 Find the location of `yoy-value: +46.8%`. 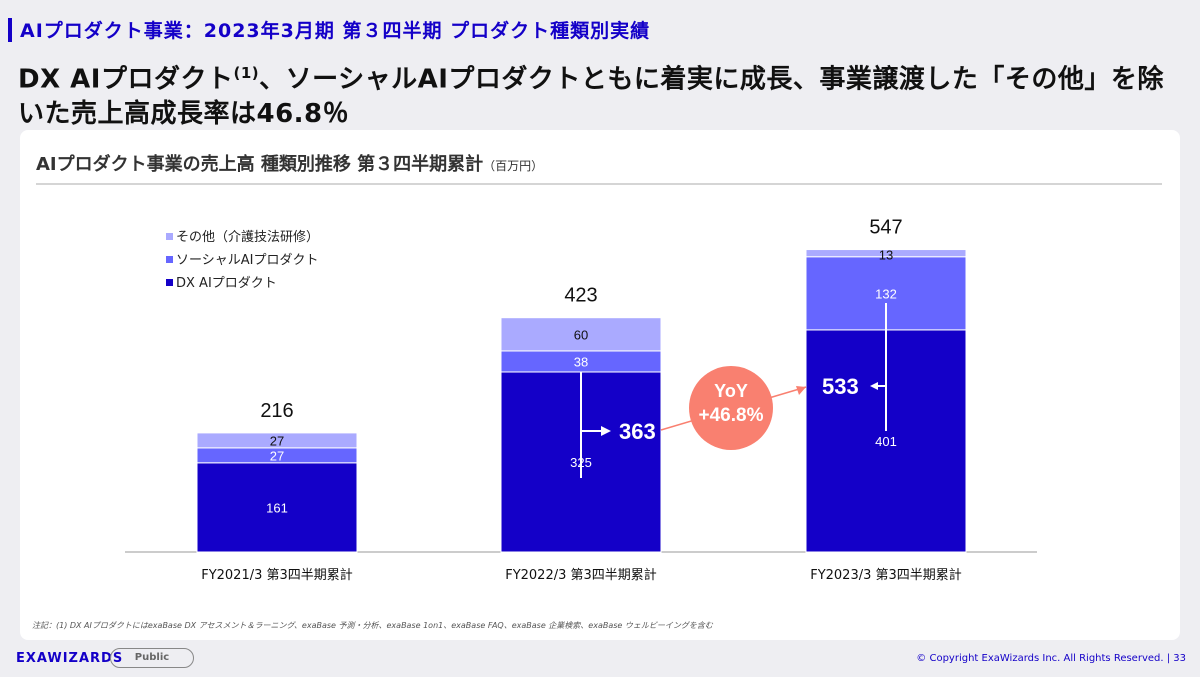

yoy-value: +46.8% is located at coordinates (731, 415).